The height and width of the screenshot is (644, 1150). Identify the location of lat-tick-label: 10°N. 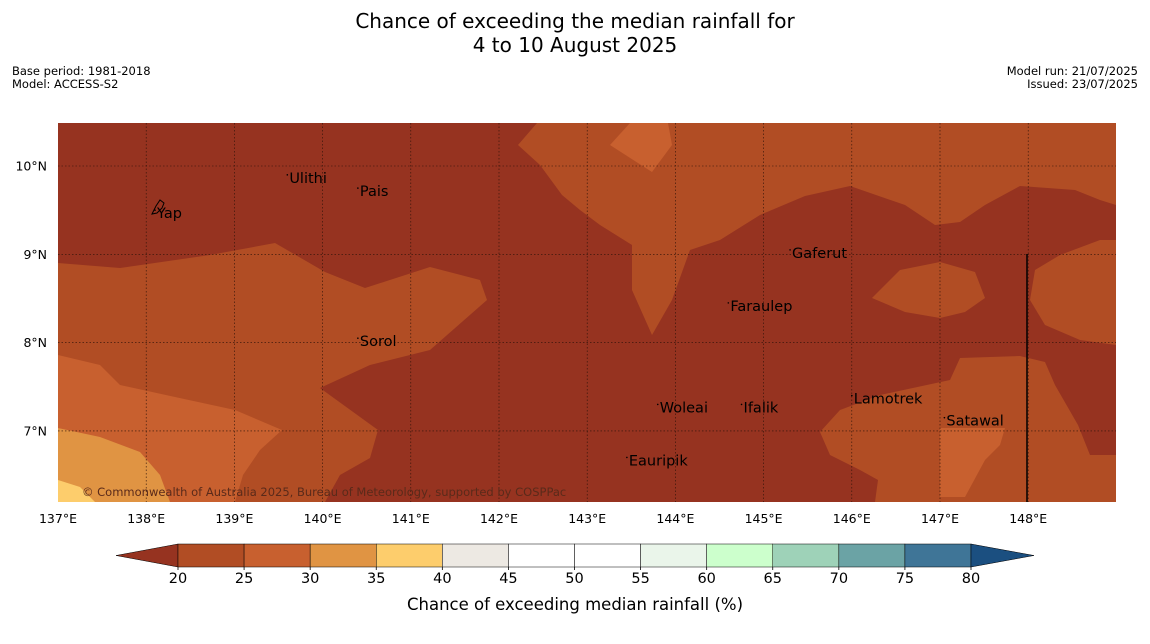
(31, 166).